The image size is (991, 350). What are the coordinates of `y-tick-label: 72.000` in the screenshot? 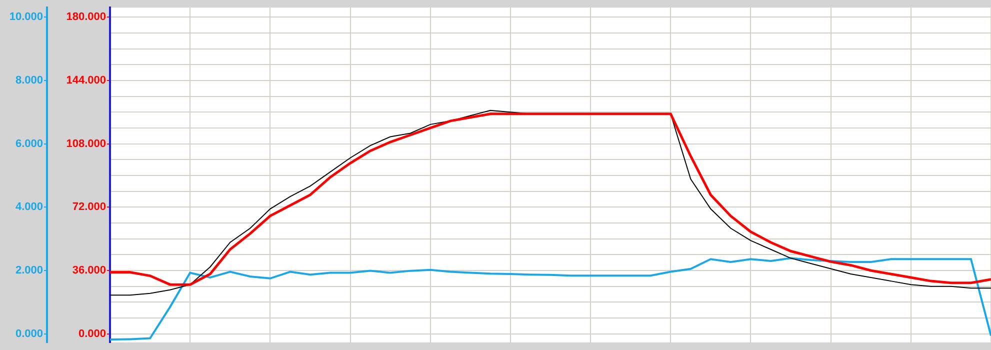 It's located at (89, 207).